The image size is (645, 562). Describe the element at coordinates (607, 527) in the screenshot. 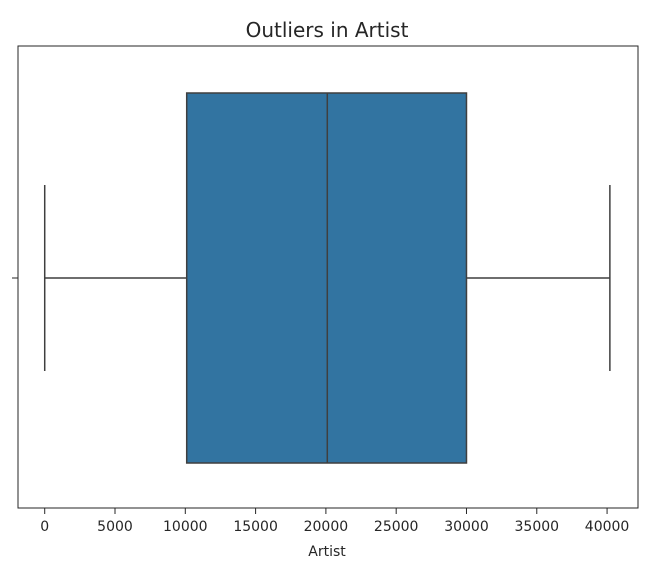

I see `x-tick-label: 40000` at that location.